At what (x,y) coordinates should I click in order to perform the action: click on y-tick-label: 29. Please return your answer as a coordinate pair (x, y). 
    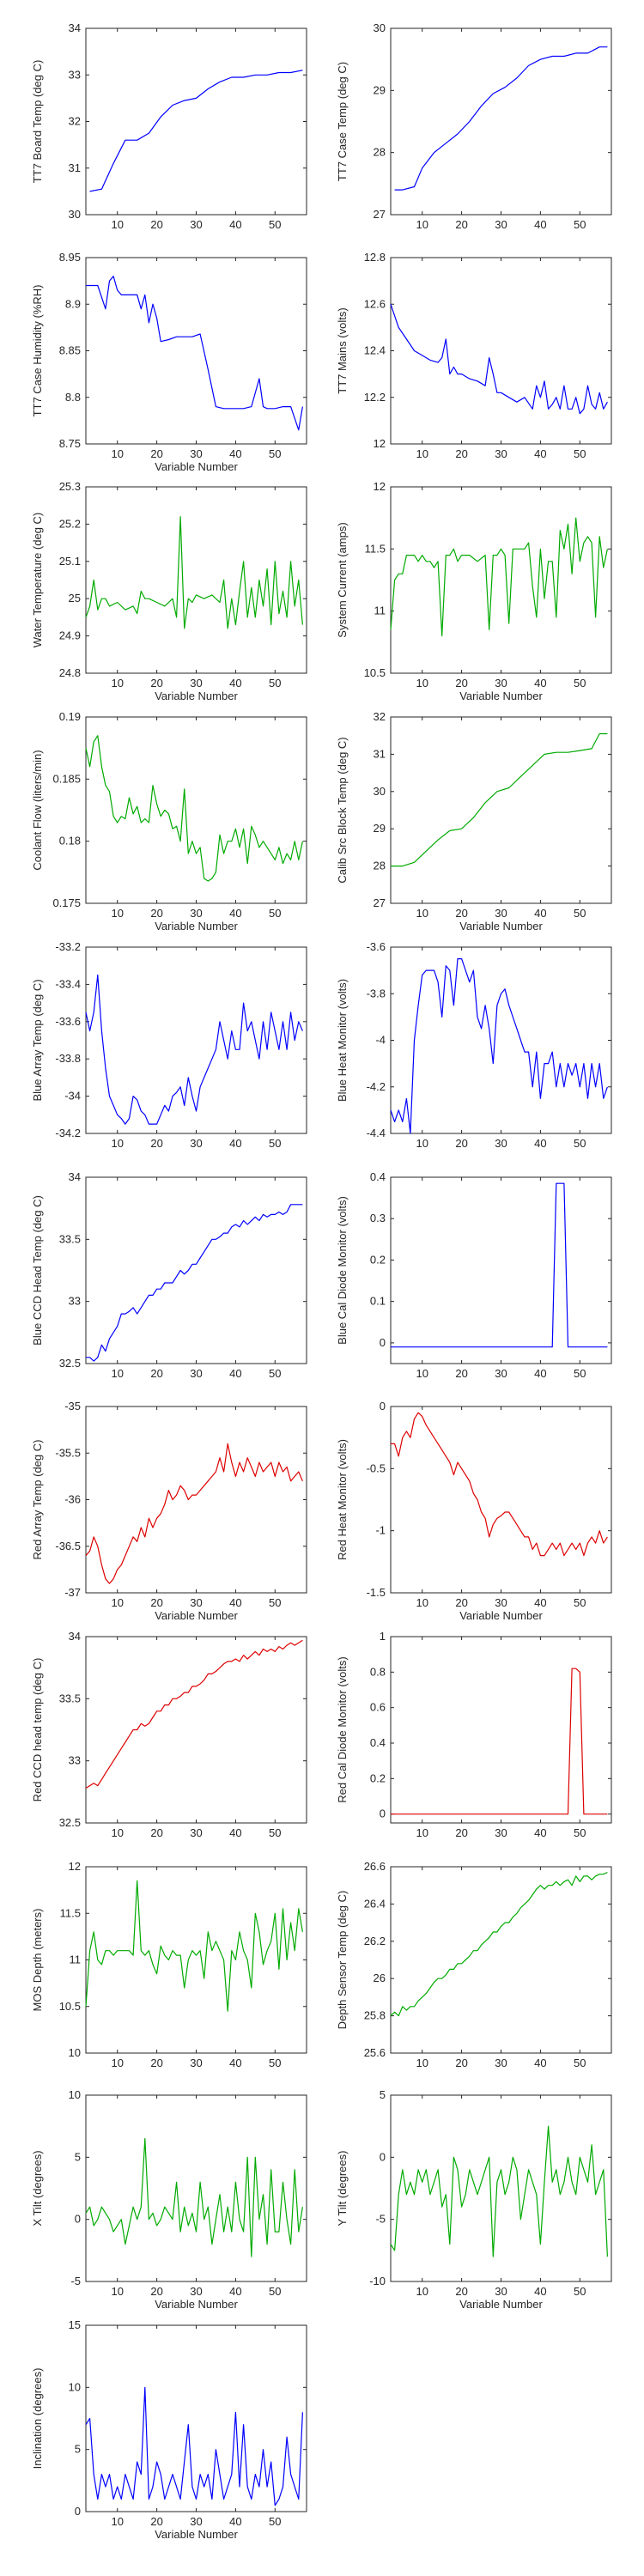
    Looking at the image, I should click on (380, 828).